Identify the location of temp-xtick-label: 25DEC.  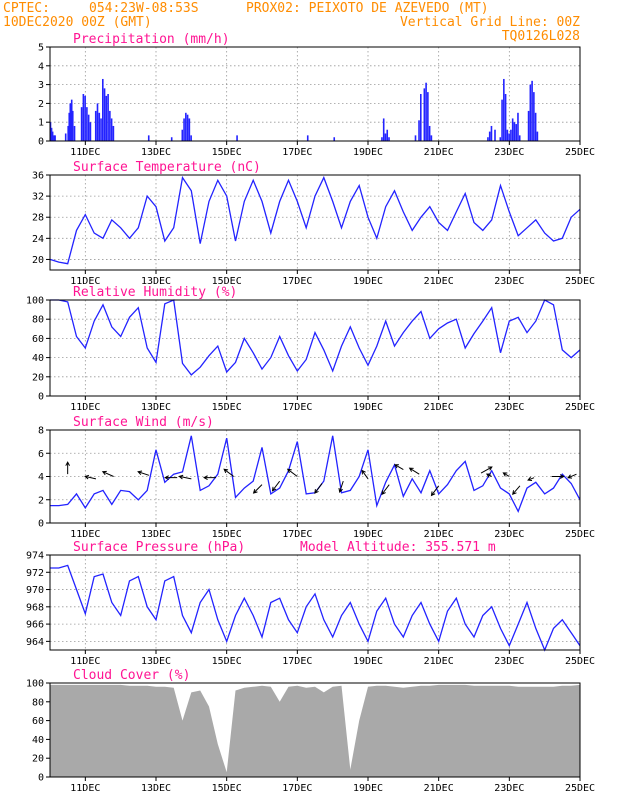
(580, 281).